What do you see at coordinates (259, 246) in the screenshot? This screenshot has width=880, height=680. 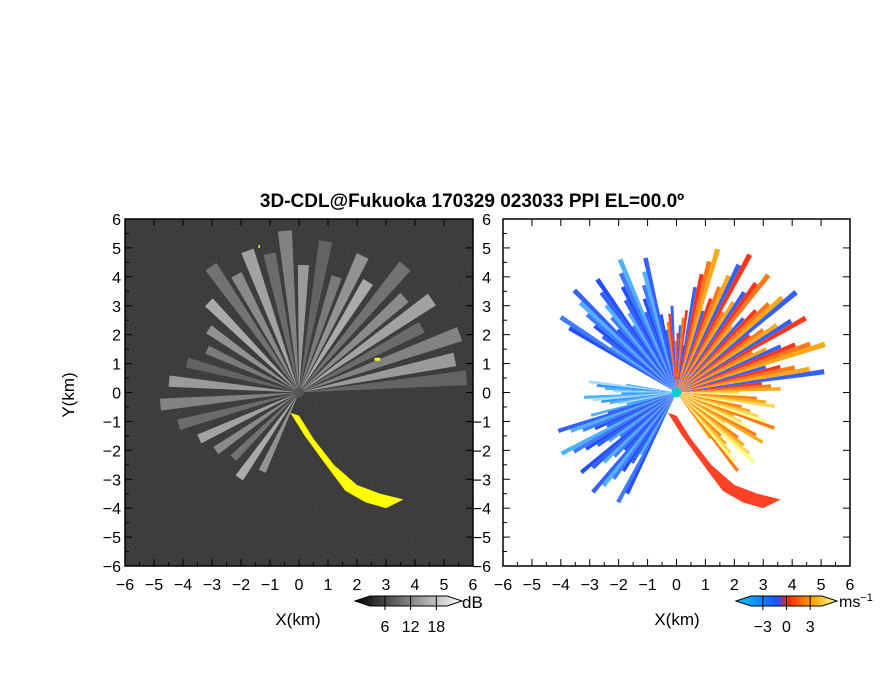 I see `yellow-echo` at bounding box center [259, 246].